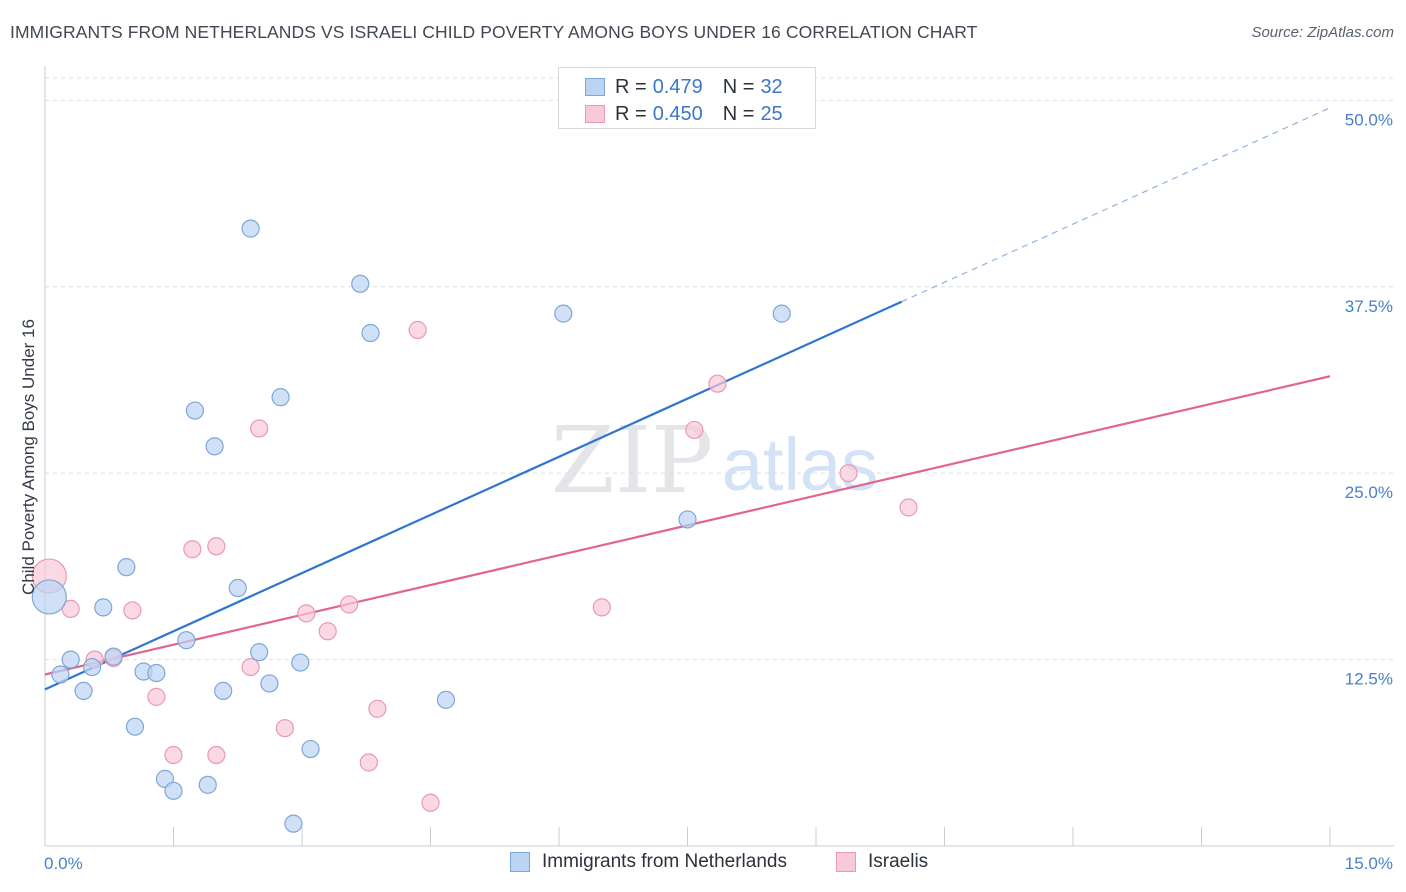  I want to click on bottom-legend-netherlands: Immigrants from Netherlands, so click(648, 862).